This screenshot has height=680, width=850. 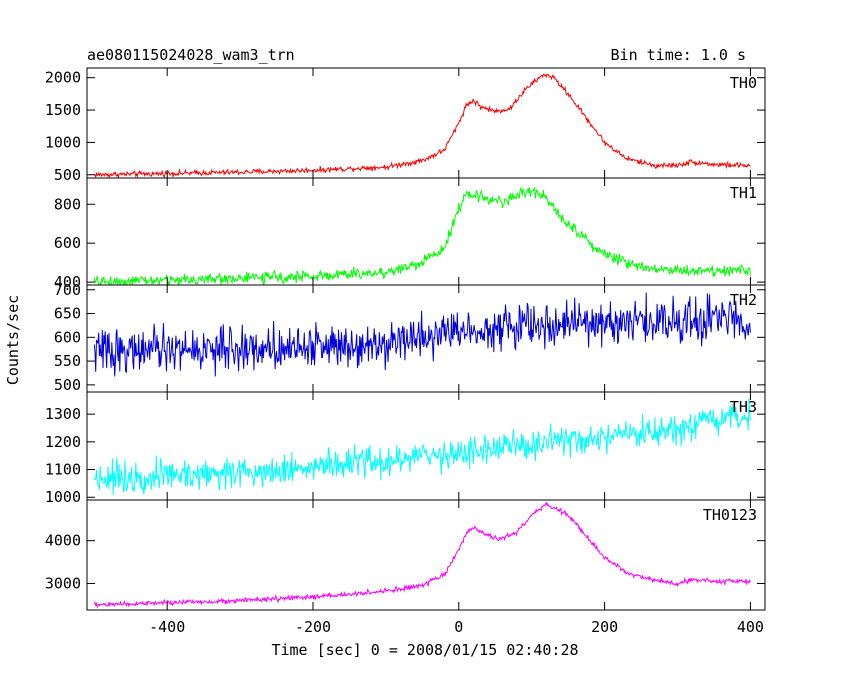 What do you see at coordinates (63, 541) in the screenshot?
I see `y-tick-label: 4000` at bounding box center [63, 541].